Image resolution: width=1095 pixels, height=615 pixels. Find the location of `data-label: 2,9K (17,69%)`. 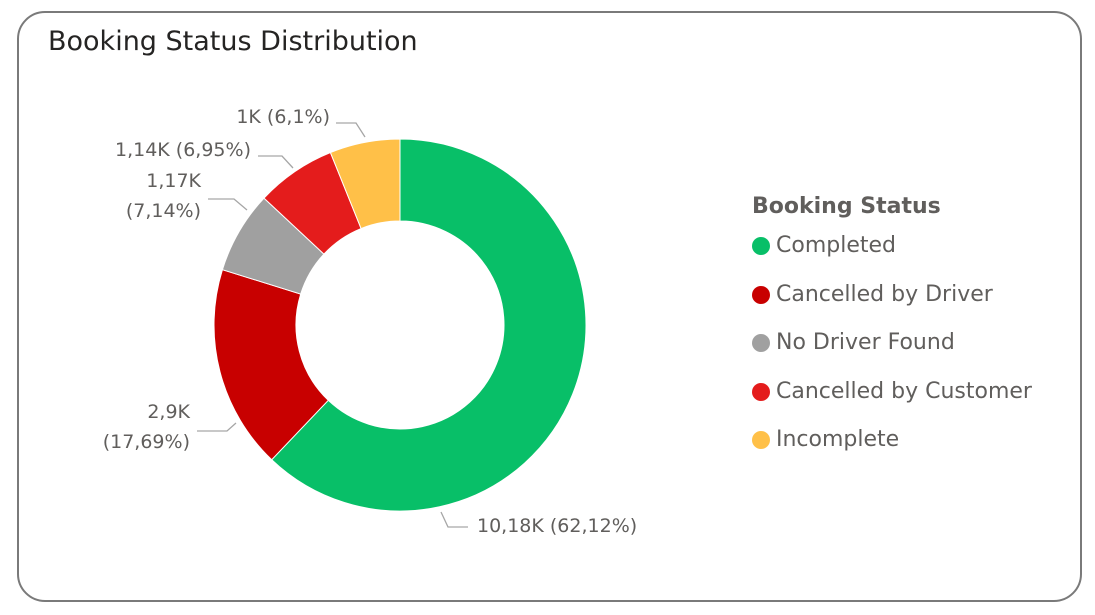

data-label: 2,9K (17,69%) is located at coordinates (147, 427).